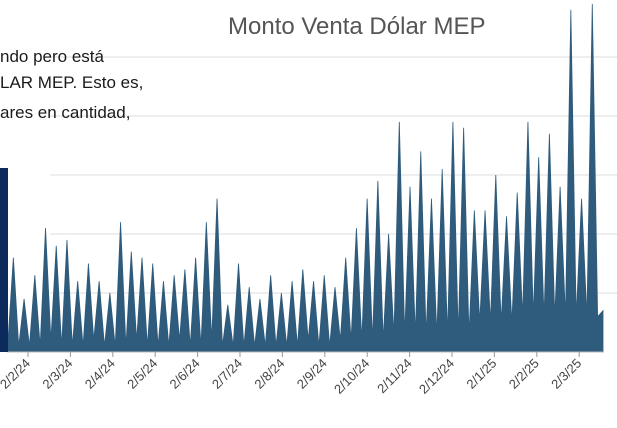 The image size is (617, 428). Describe the element at coordinates (52, 56) in the screenshot. I see `text-line: ndo pero está` at that location.